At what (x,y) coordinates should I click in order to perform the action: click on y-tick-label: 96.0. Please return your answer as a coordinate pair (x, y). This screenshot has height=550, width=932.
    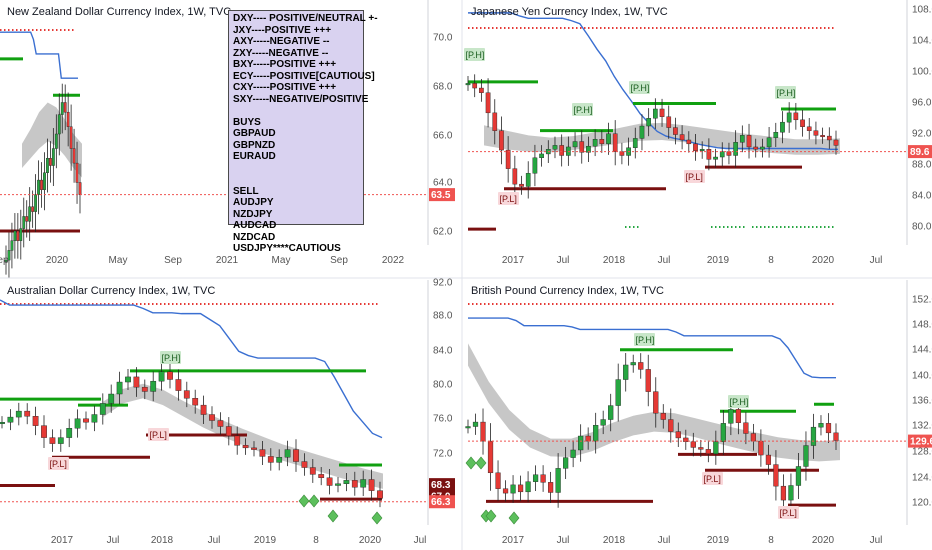
    Looking at the image, I should click on (922, 103).